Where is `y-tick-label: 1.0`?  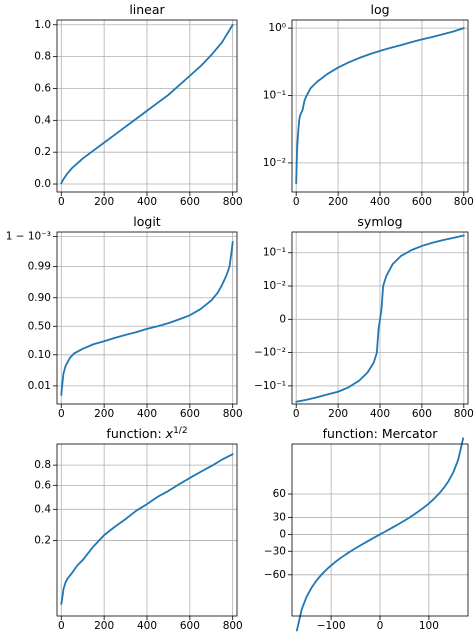
y-tick-label: 1.0 is located at coordinates (42, 25).